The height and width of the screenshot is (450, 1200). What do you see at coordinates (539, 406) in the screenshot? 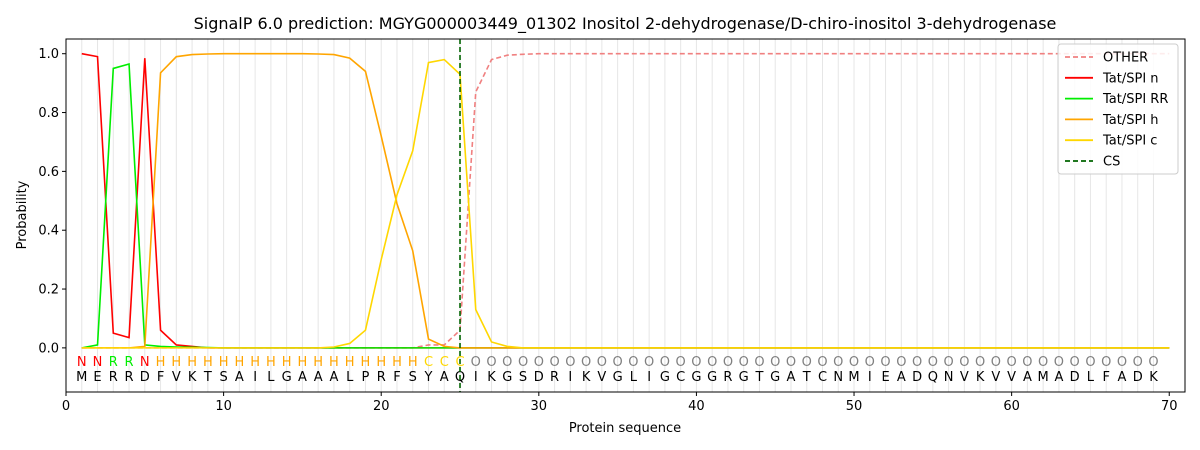
I see `x-tick-label: 30` at bounding box center [539, 406].